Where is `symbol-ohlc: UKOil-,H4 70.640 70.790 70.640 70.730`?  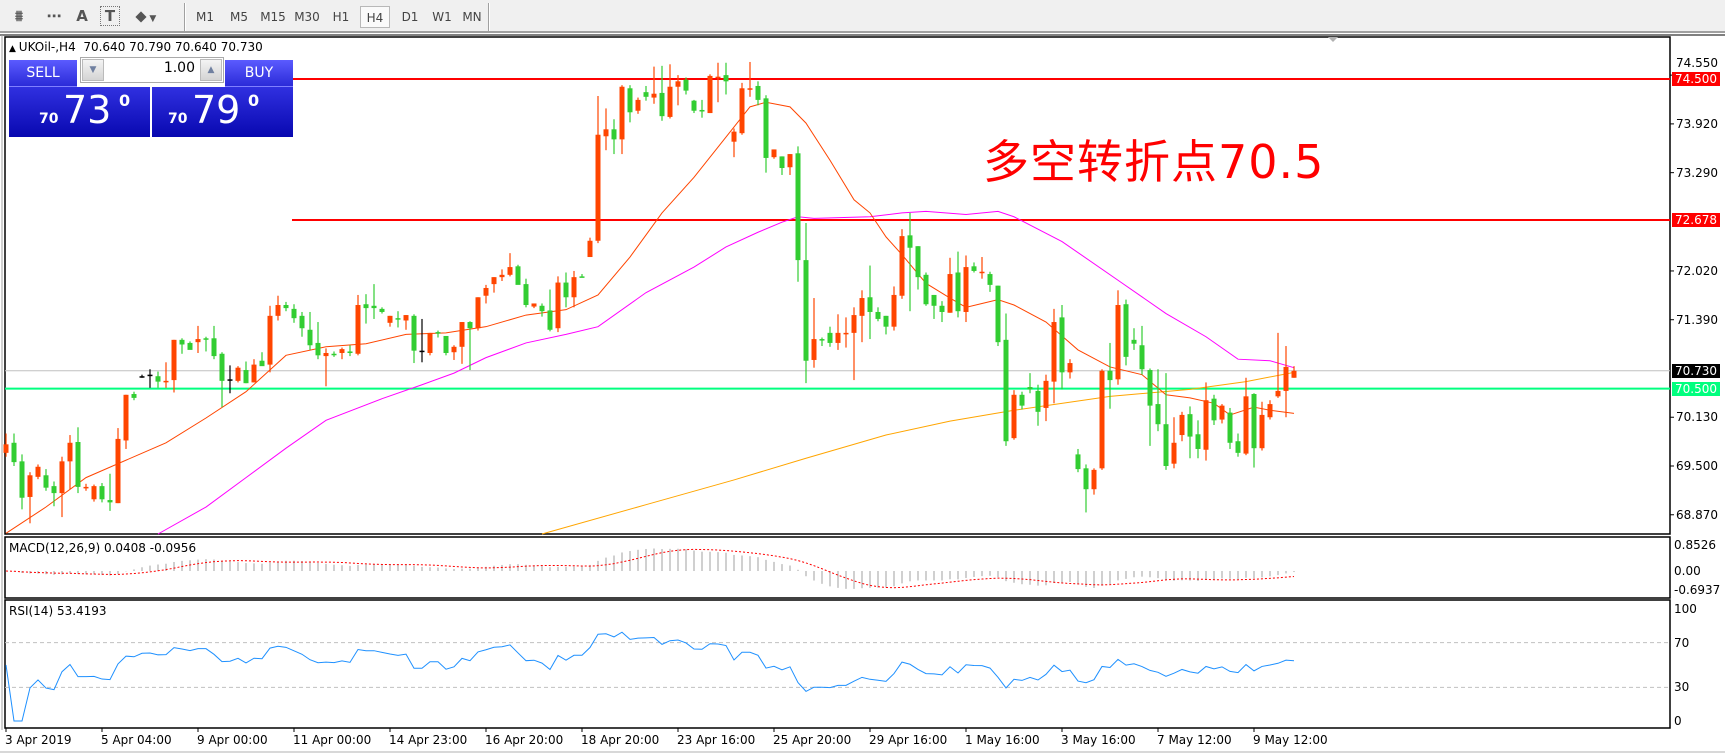
symbol-ohlc: UKOil-,H4 70.640 70.790 70.640 70.730 is located at coordinates (140, 47).